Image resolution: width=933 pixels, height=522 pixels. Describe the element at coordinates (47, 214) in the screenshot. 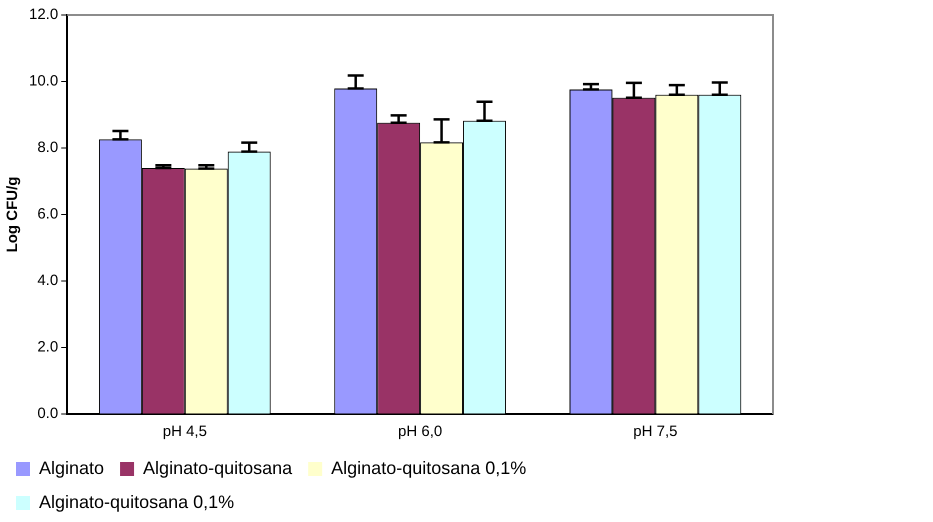

I see `y-tick-label: 6.0` at that location.